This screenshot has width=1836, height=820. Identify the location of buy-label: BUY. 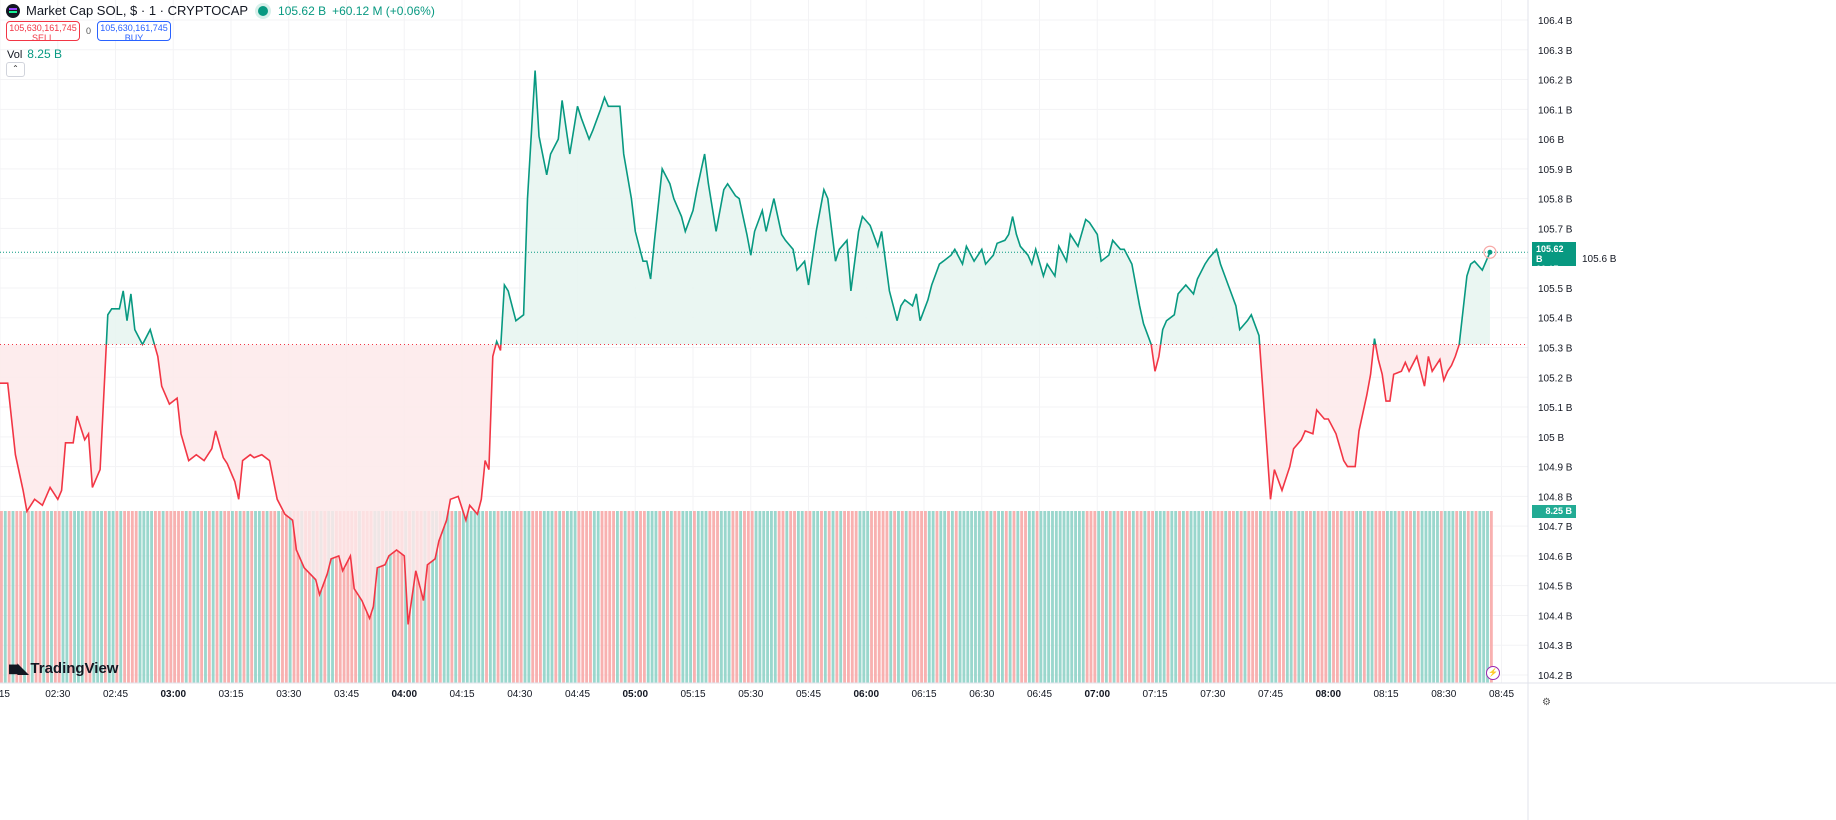
(134, 38).